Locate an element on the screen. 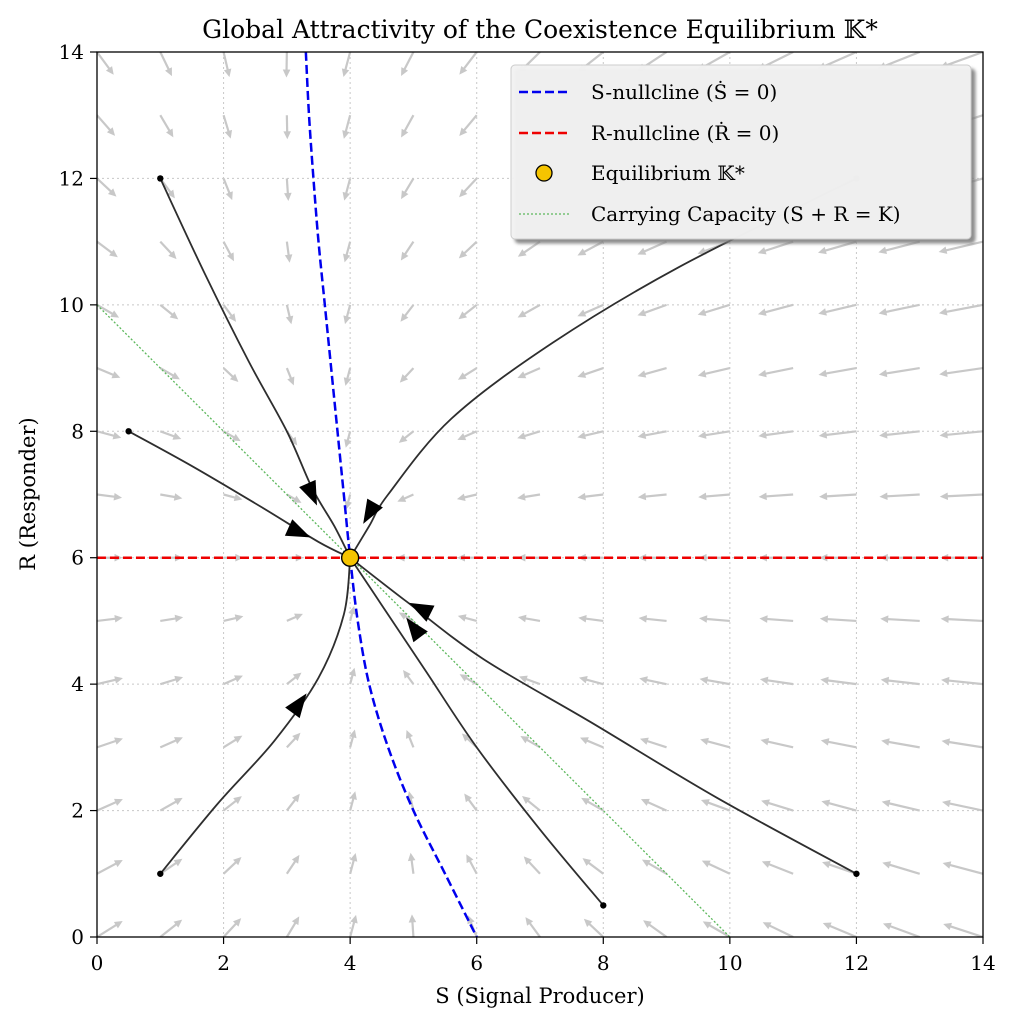 Image resolution: width=1013 pixels, height=1030 pixels. y-tick-label: 10 is located at coordinates (71, 305).